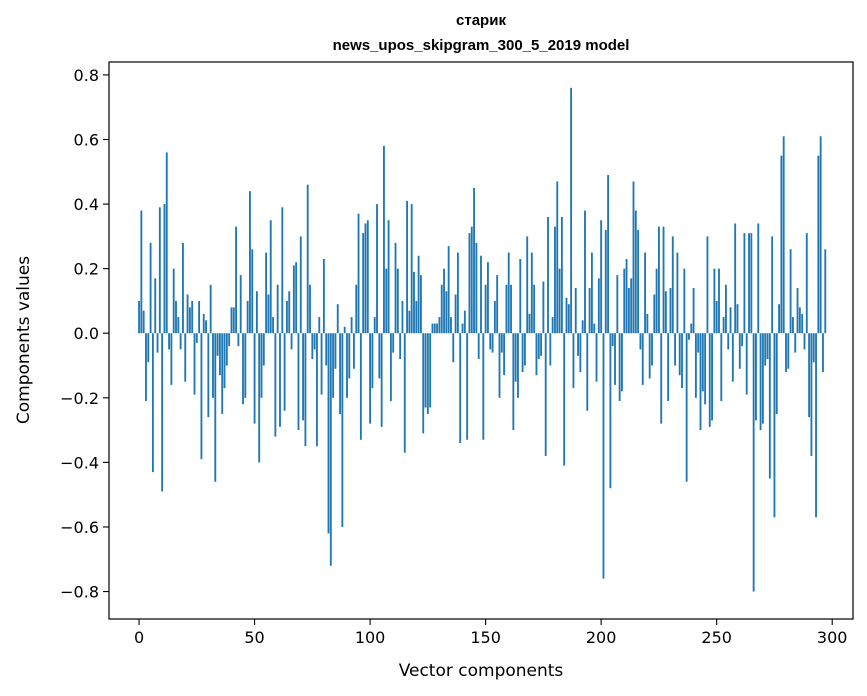 The width and height of the screenshot is (867, 696). I want to click on x-tick-label: 150, so click(485, 637).